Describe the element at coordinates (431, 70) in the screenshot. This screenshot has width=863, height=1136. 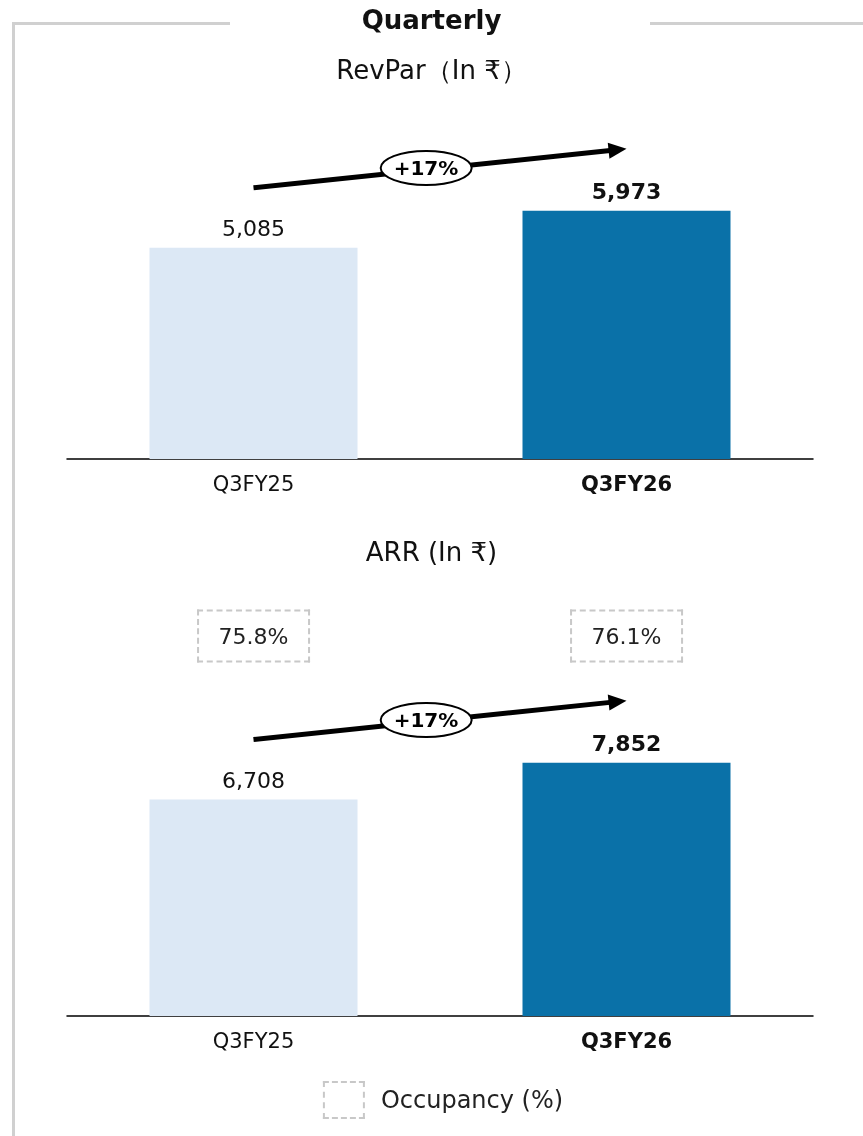
I see `chart-subtitle: RevPar（In ₹）` at that location.